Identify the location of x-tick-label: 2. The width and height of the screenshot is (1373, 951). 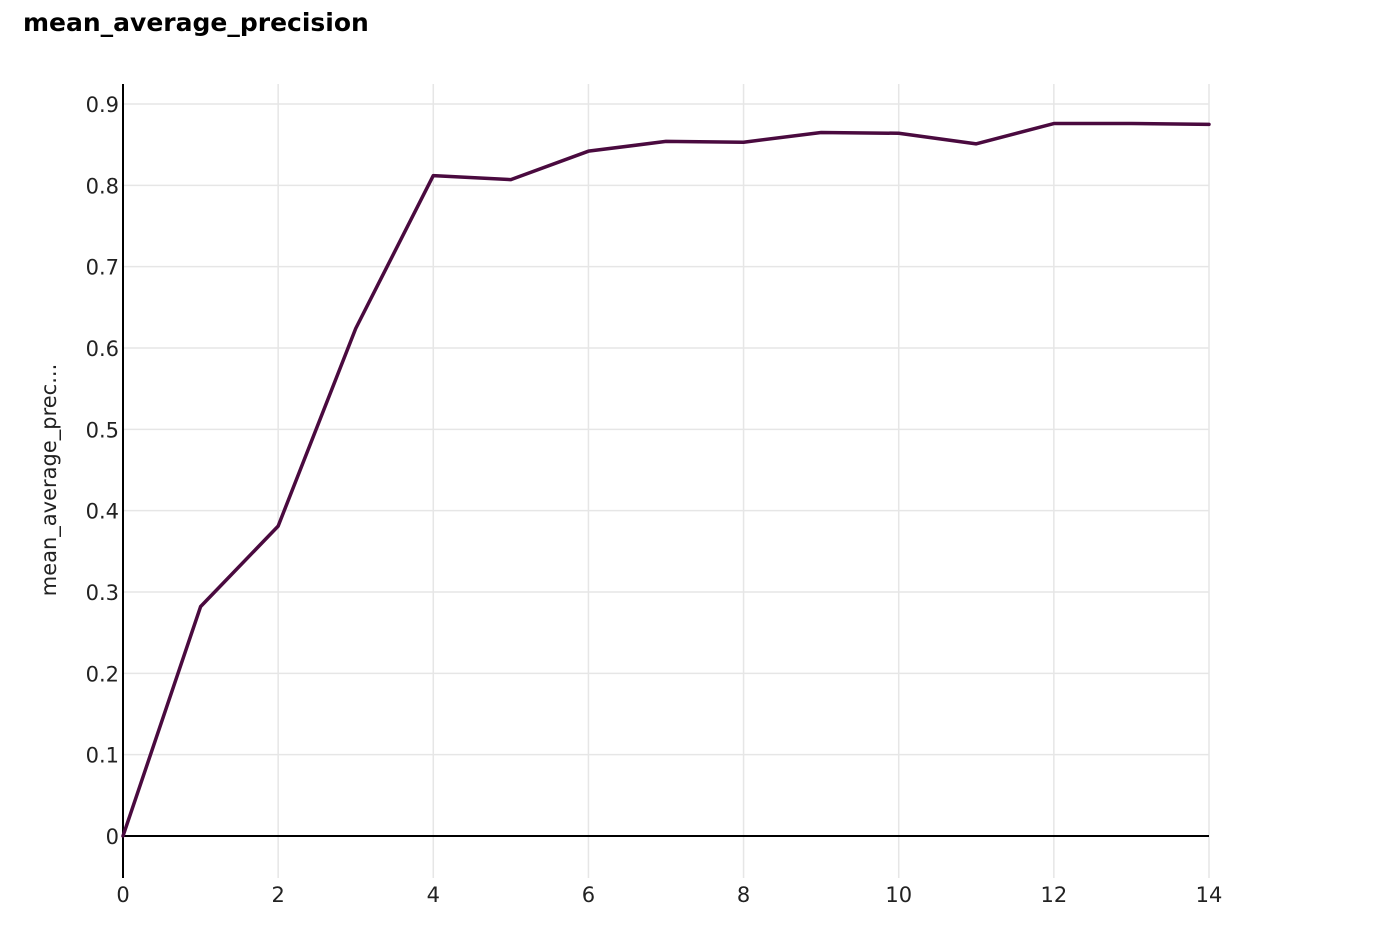
(277, 895).